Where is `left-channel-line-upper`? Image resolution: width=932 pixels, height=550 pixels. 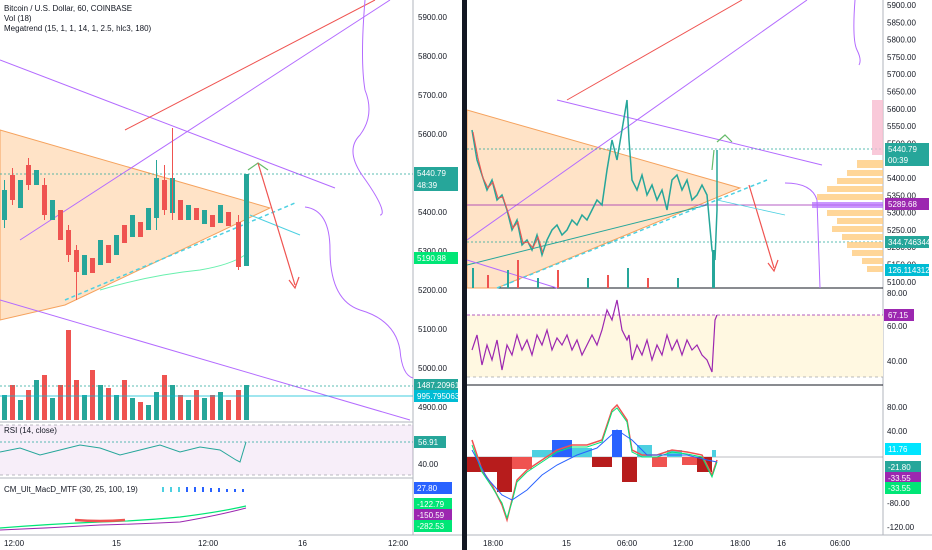
left-channel-line-upper is located at coordinates (168, 124).